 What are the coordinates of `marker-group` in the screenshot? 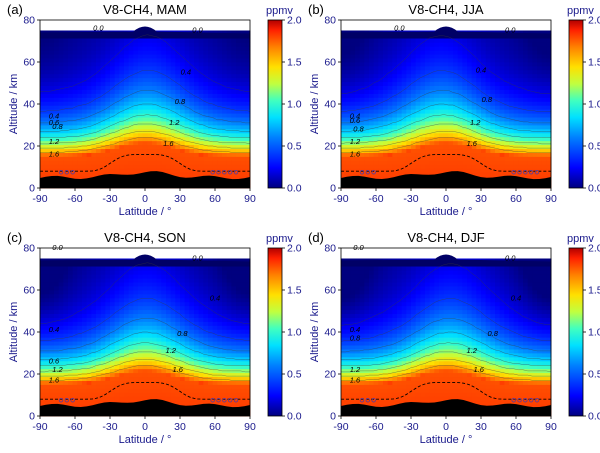 It's located at (449, 172).